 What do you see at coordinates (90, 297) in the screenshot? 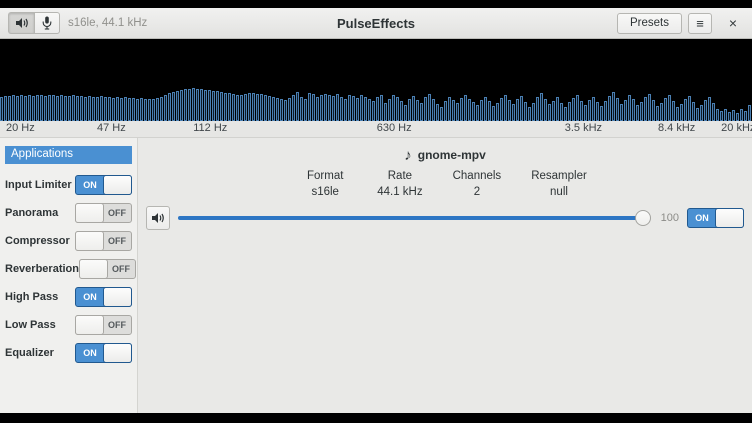
I see `switch-state-label: ON` at bounding box center [90, 297].